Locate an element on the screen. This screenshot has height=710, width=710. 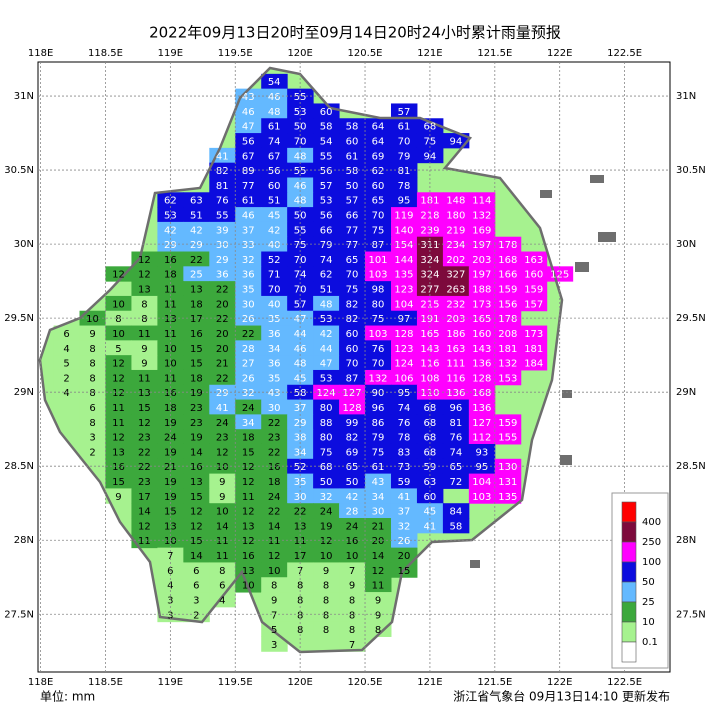
station-value: 203 is located at coordinates (481, 260).